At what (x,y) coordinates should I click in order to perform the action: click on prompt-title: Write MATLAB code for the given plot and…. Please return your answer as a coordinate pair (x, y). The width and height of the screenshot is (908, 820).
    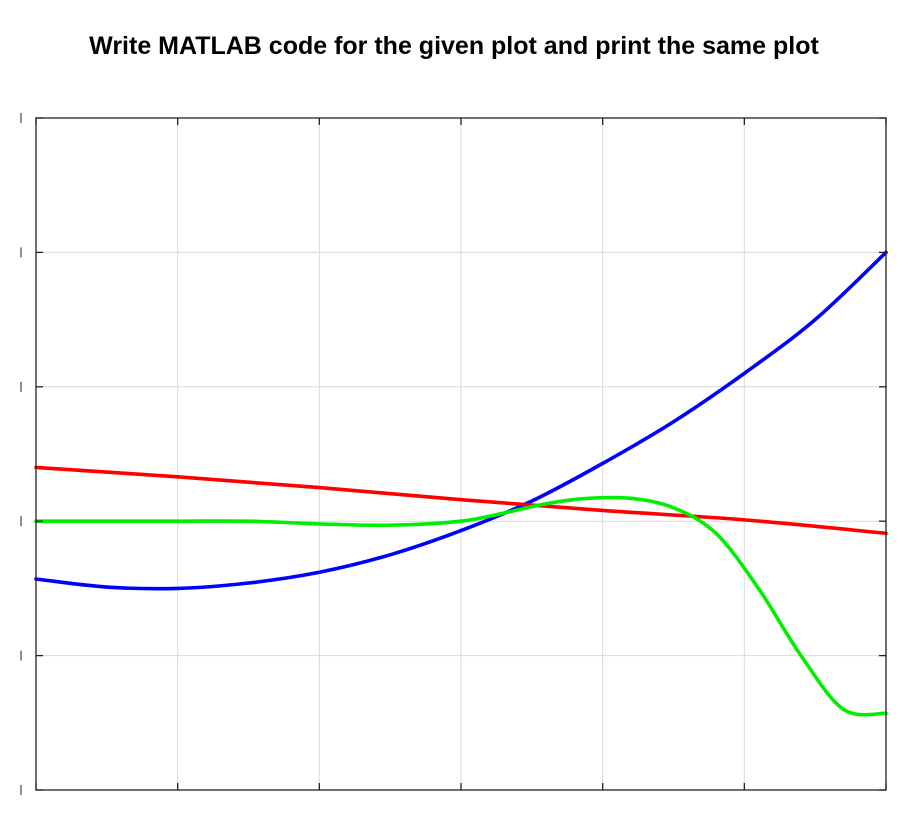
    Looking at the image, I should click on (454, 46).